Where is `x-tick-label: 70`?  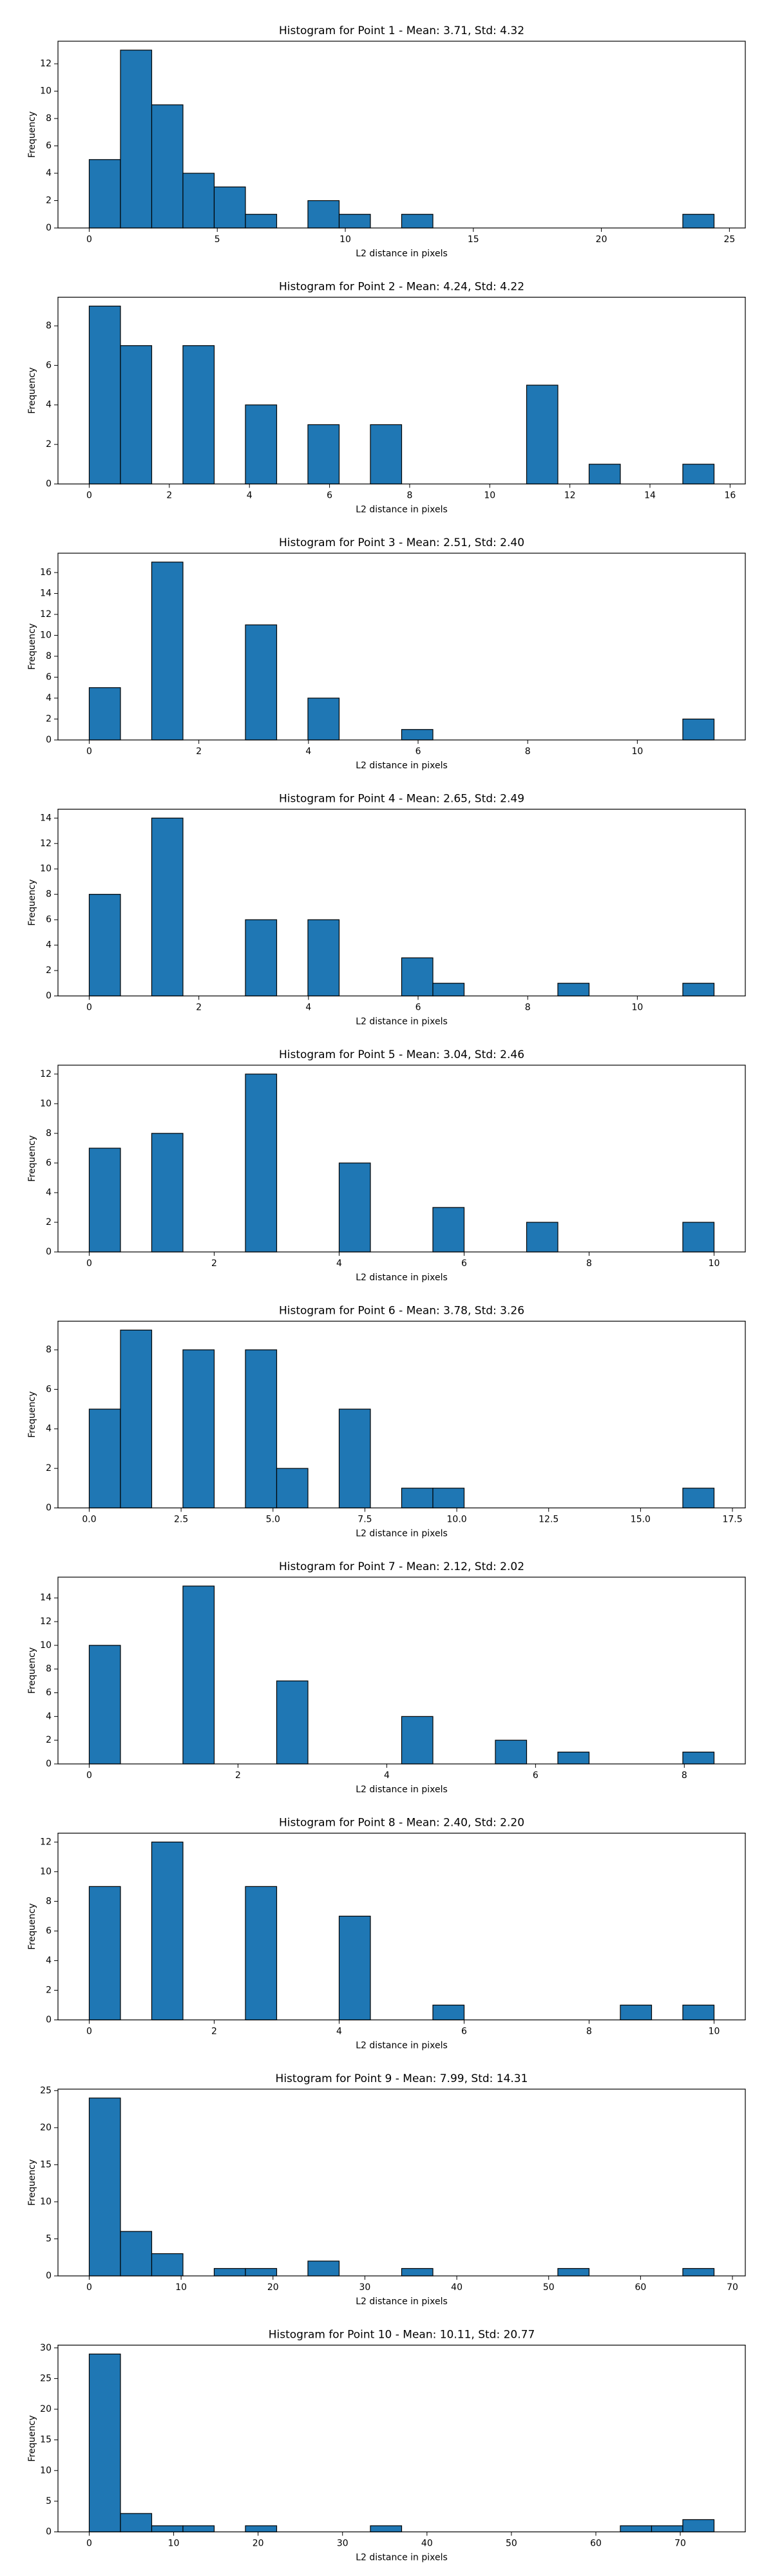
x-tick-label: 70 is located at coordinates (680, 2544).